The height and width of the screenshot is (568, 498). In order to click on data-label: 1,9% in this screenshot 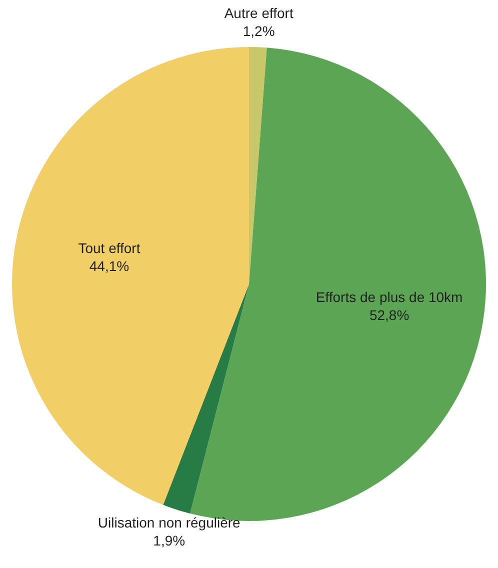, I will do `click(169, 540)`.